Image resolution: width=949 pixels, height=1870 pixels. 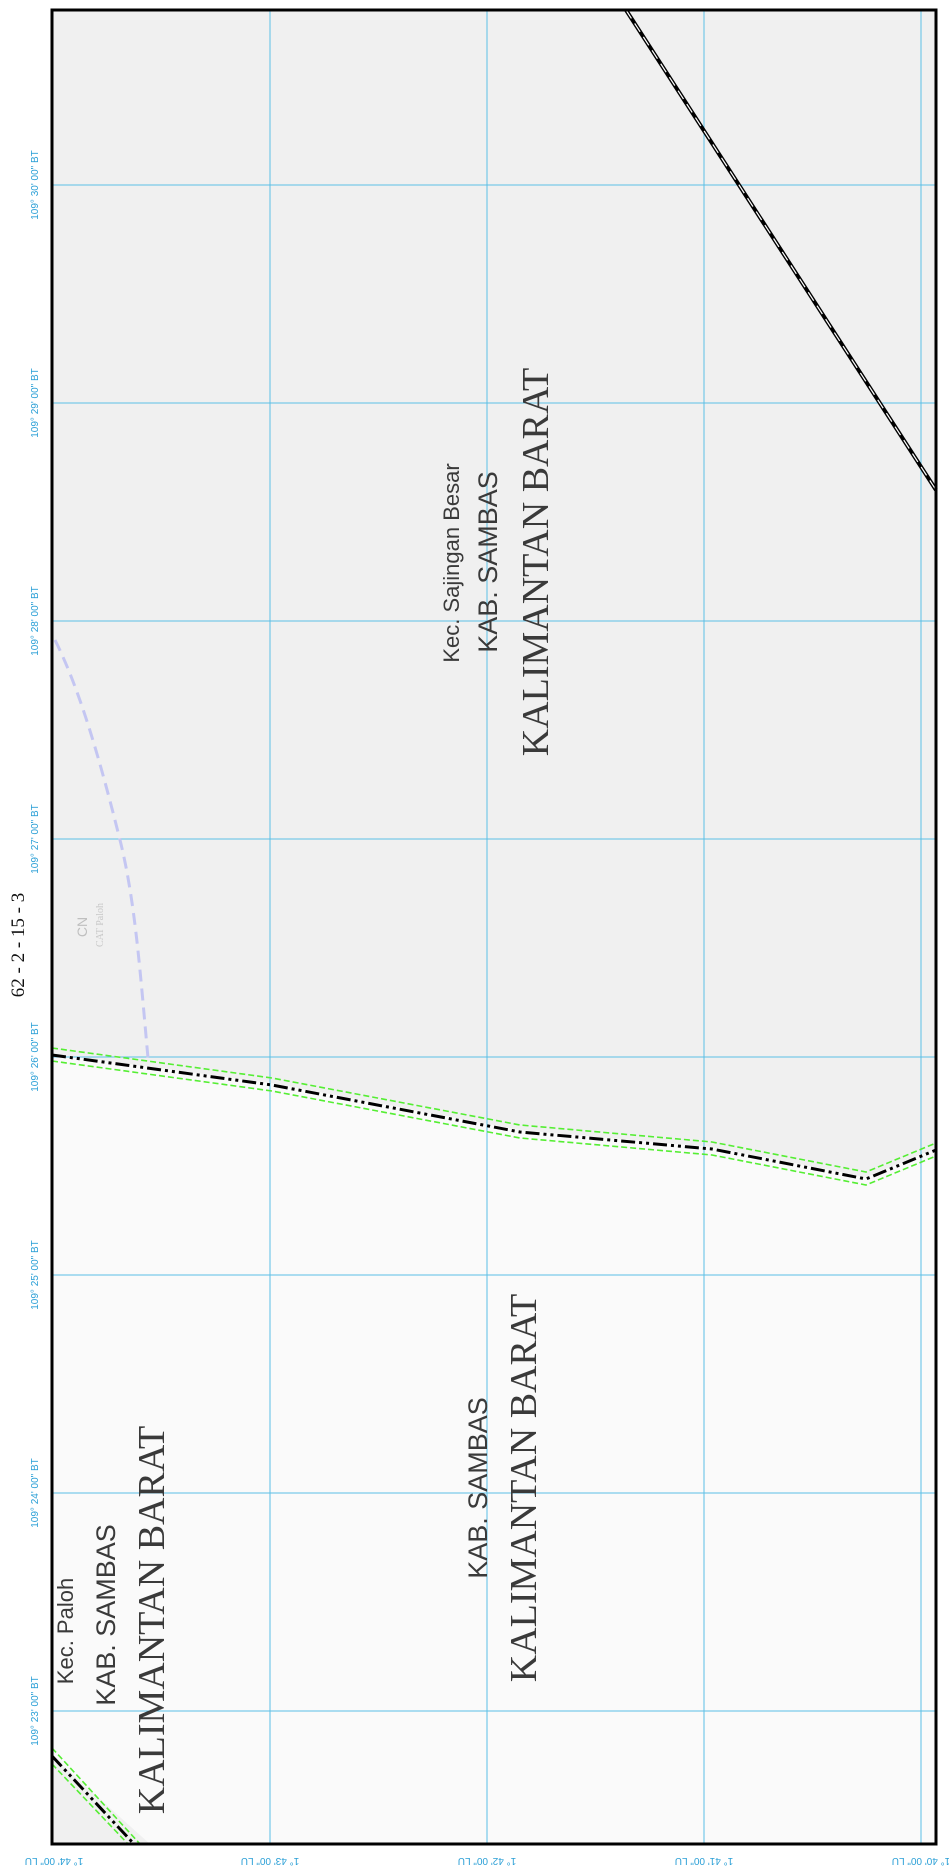 What do you see at coordinates (18, 945) in the screenshot?
I see `sheet-id: 62 - 2 - 15 - 3` at bounding box center [18, 945].